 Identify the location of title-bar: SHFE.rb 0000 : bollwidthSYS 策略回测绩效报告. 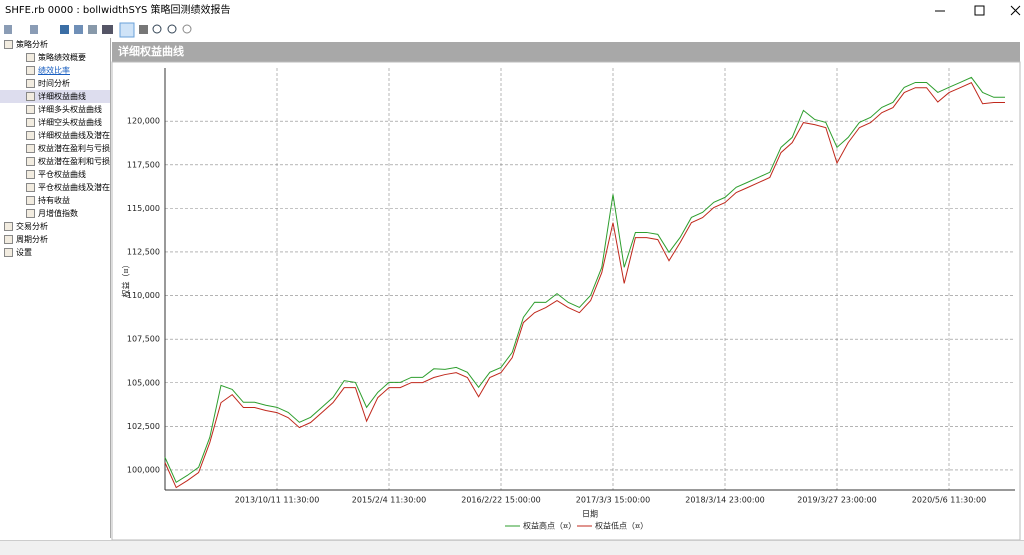
(512, 11).